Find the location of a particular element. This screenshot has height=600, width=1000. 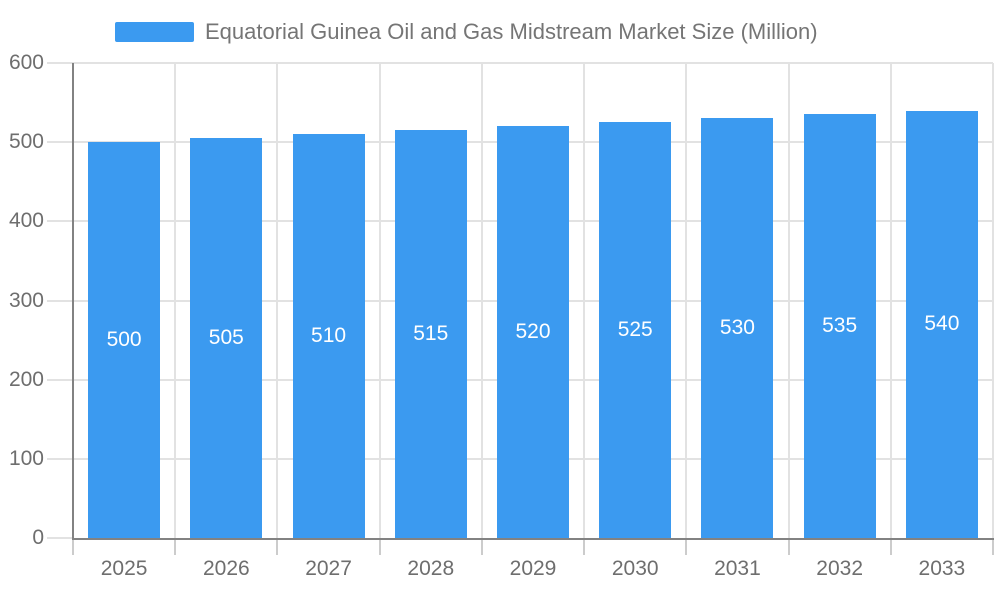

bar-2033: 540 is located at coordinates (941, 324).